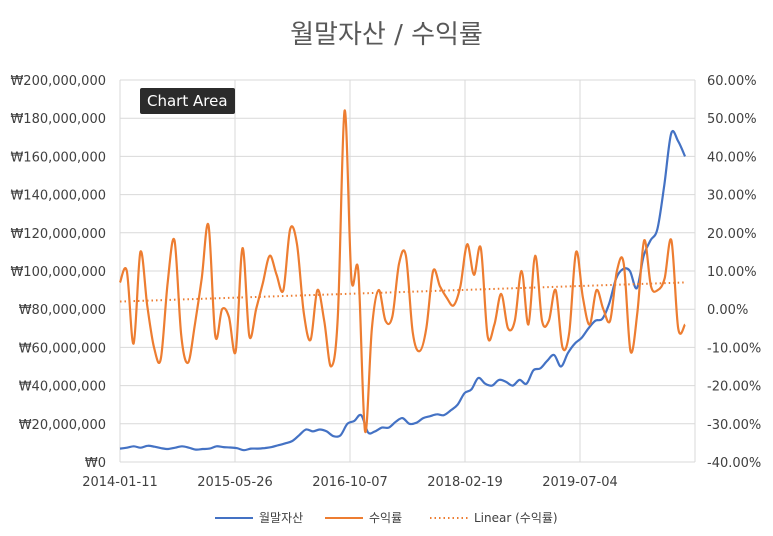 The width and height of the screenshot is (773, 536). I want to click on y-right-tick-label: -40.00%, so click(734, 463).